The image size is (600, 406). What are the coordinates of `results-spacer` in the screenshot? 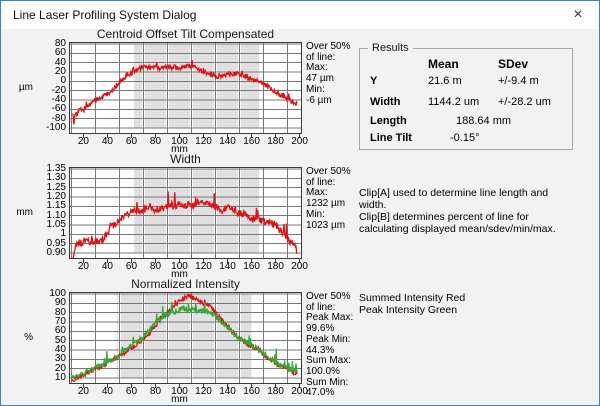 It's located at (399, 64).